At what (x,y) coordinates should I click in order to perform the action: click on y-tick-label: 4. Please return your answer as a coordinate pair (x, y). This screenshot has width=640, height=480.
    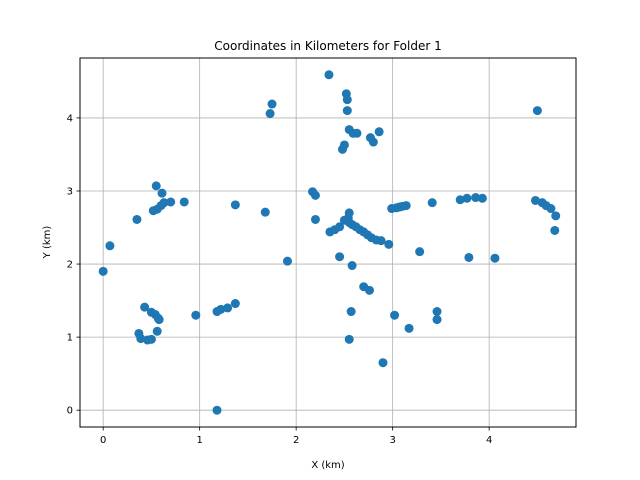
    Looking at the image, I should click on (70, 118).